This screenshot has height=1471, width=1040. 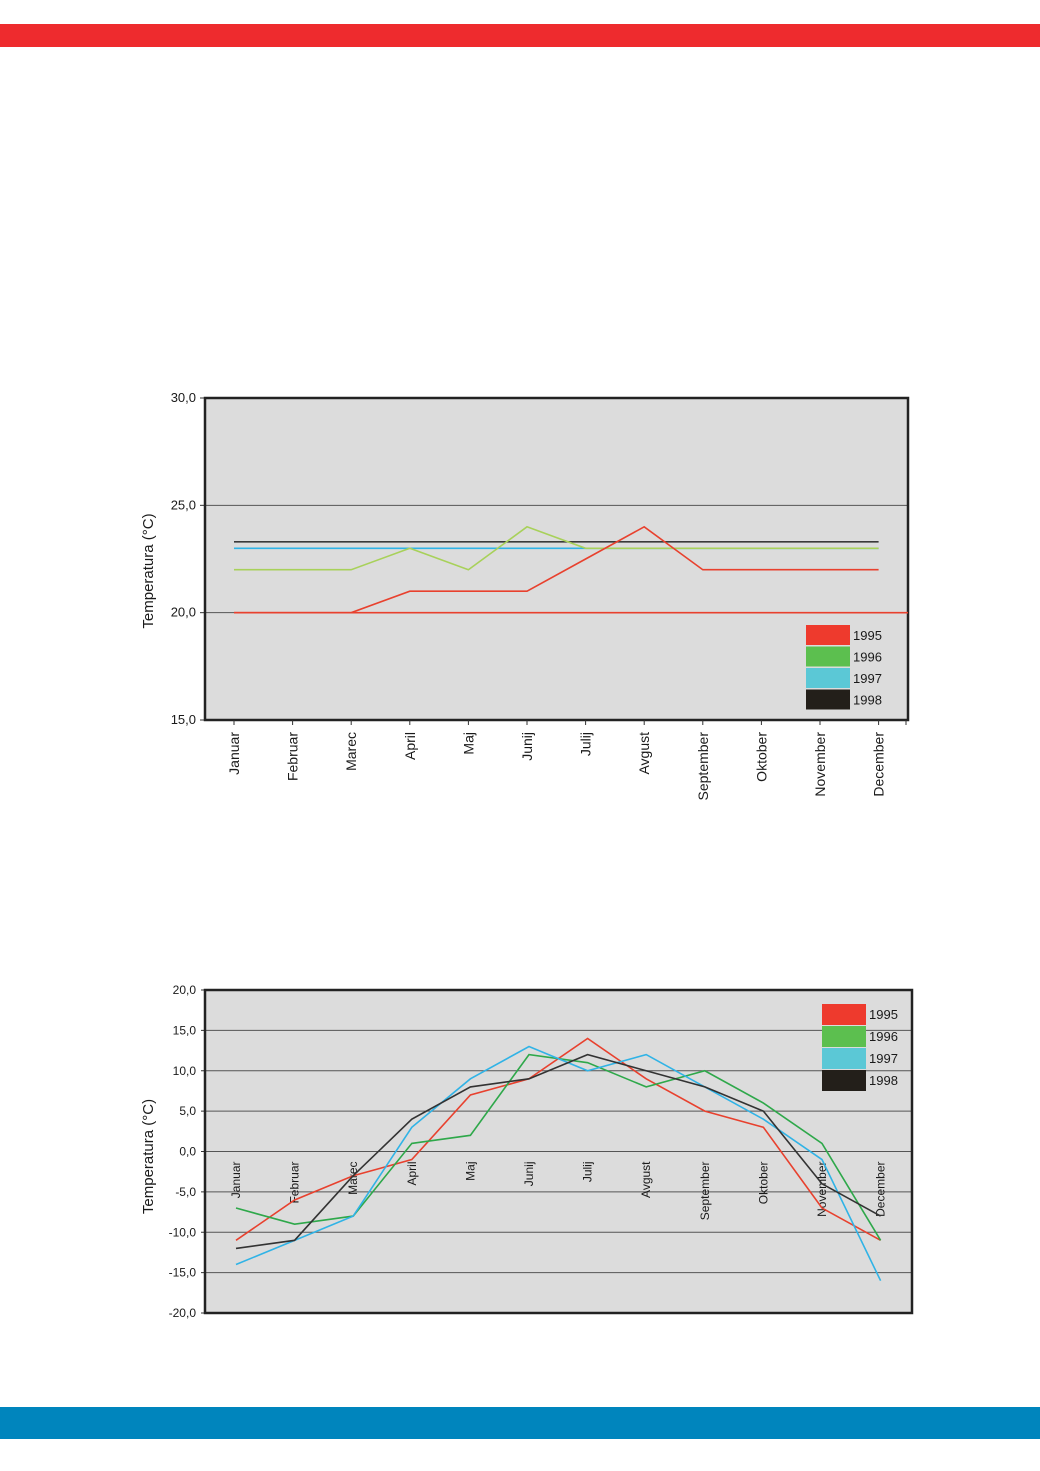 I want to click on x-tick-label: November, so click(x=820, y=764).